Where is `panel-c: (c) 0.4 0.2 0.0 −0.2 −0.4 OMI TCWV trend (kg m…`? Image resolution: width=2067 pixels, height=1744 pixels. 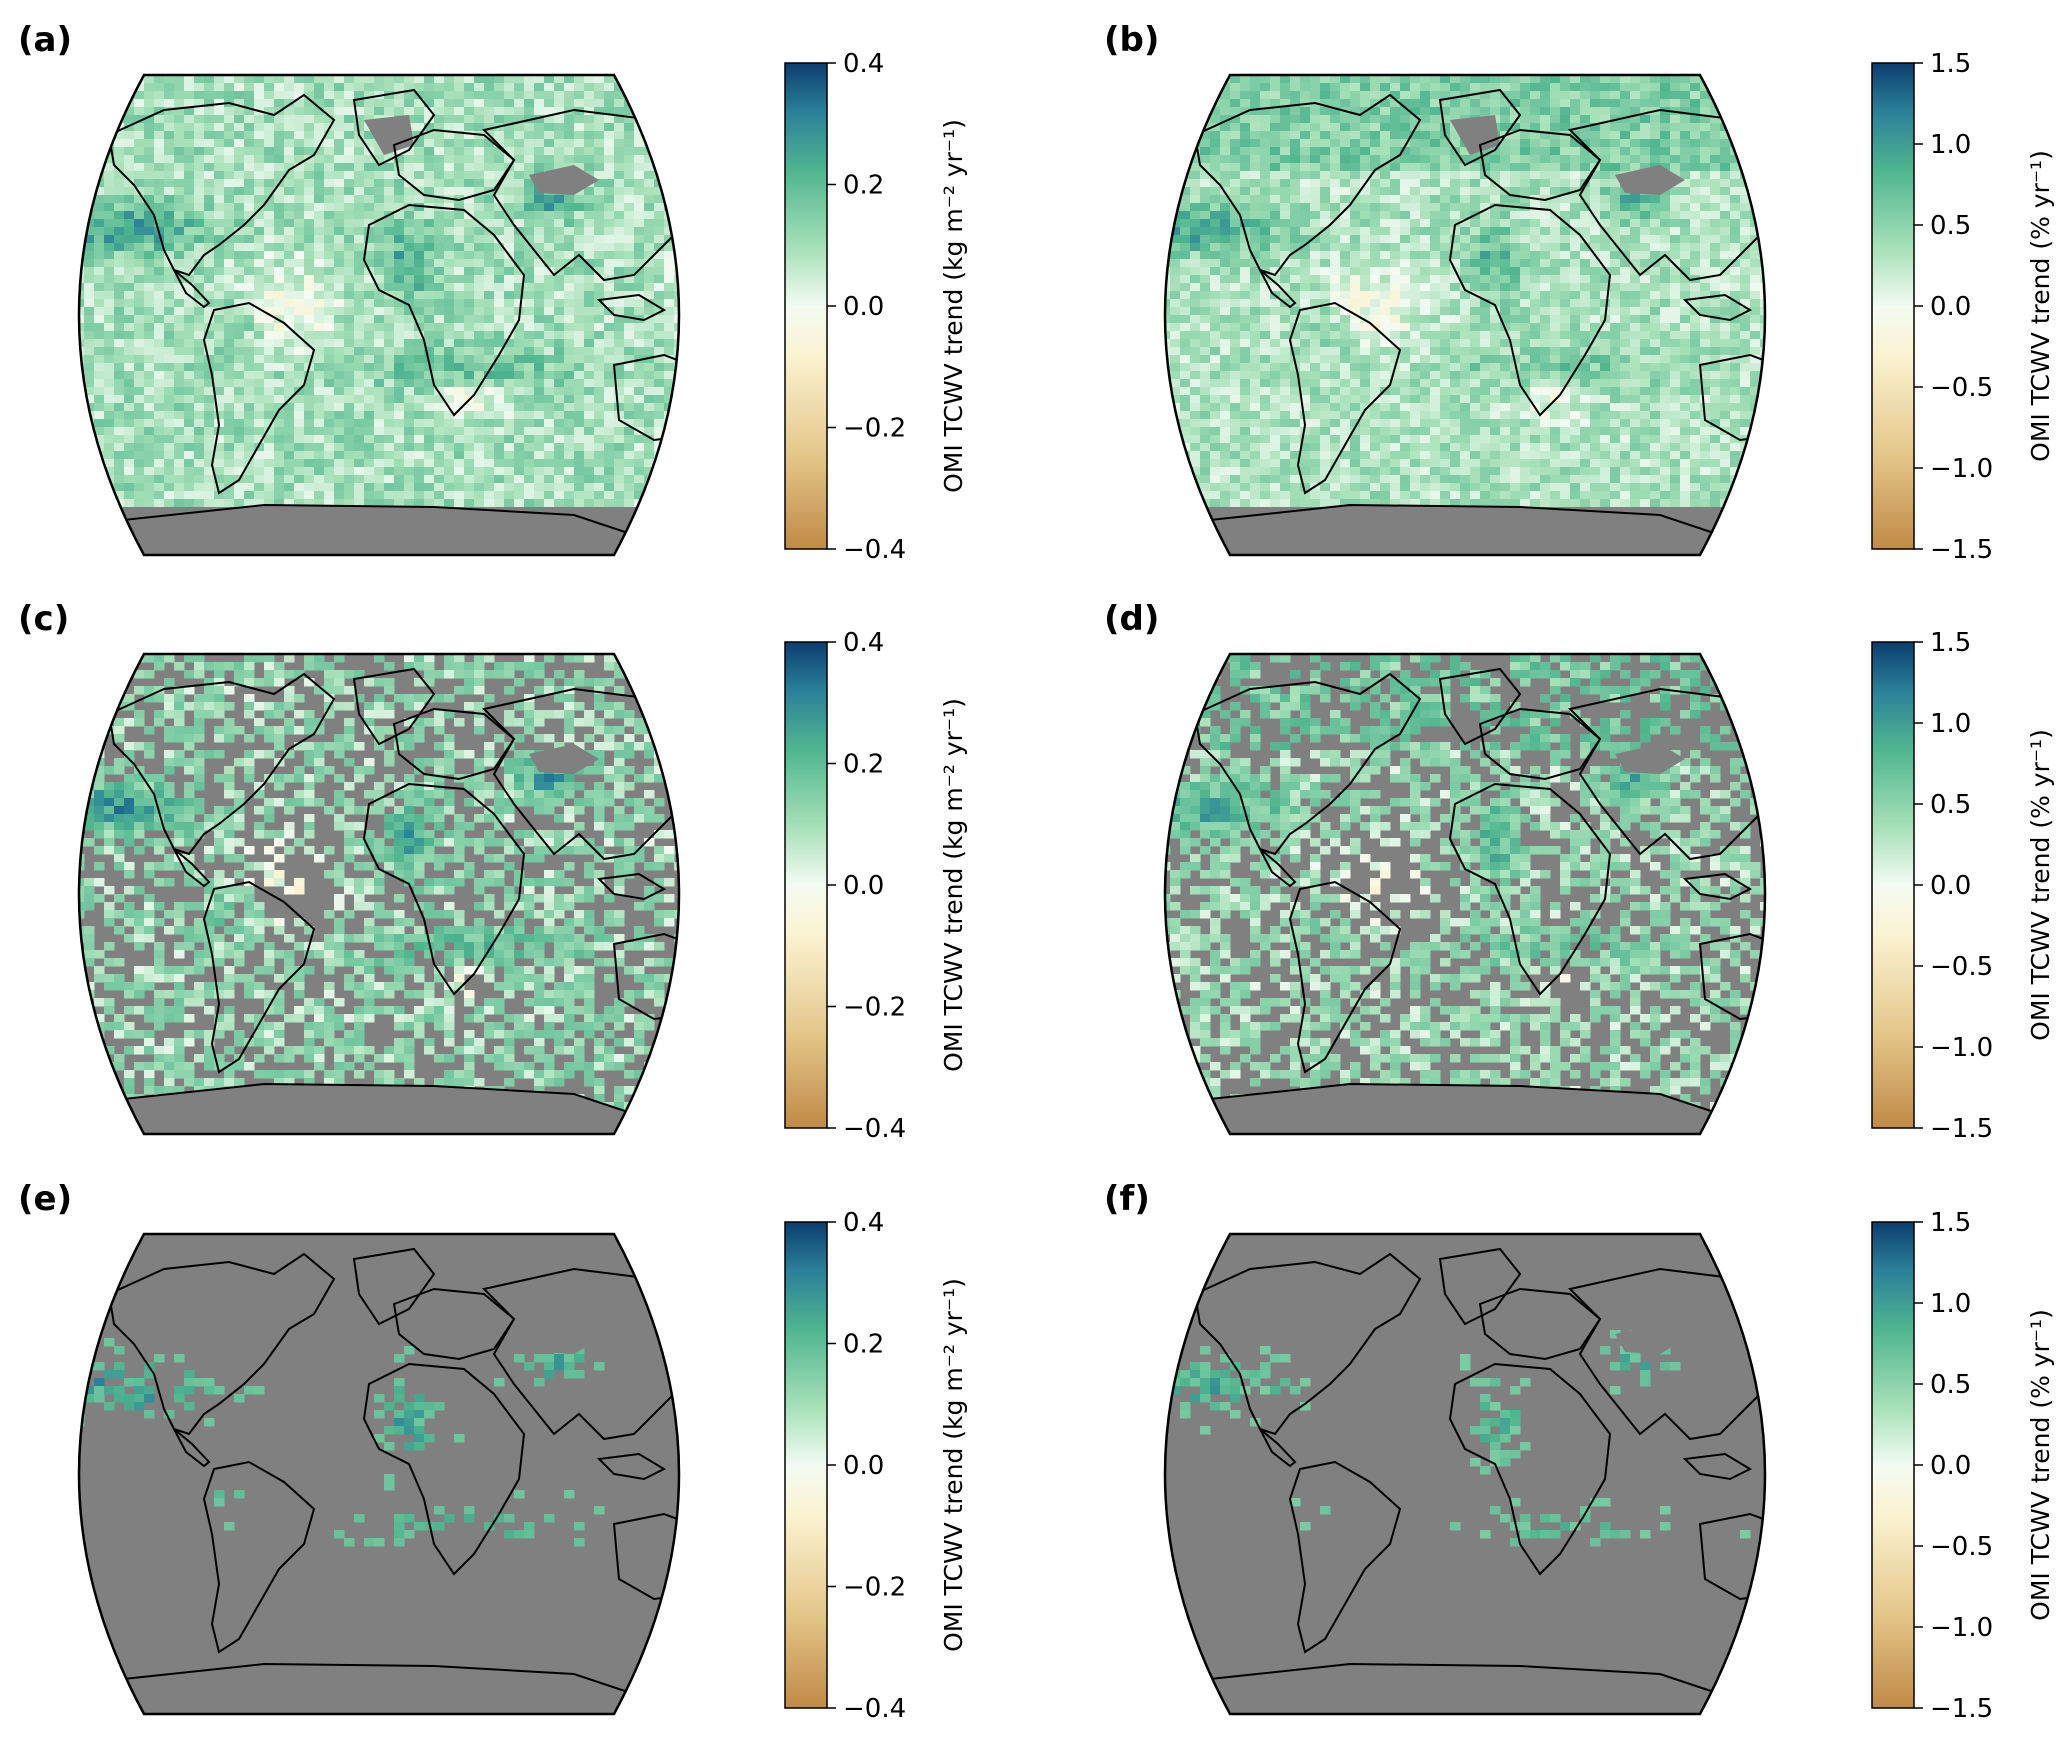
panel-c: (c) 0.4 0.2 0.0 −0.2 −0.4 OMI TCWV trend (kg m… is located at coordinates (493, 871).